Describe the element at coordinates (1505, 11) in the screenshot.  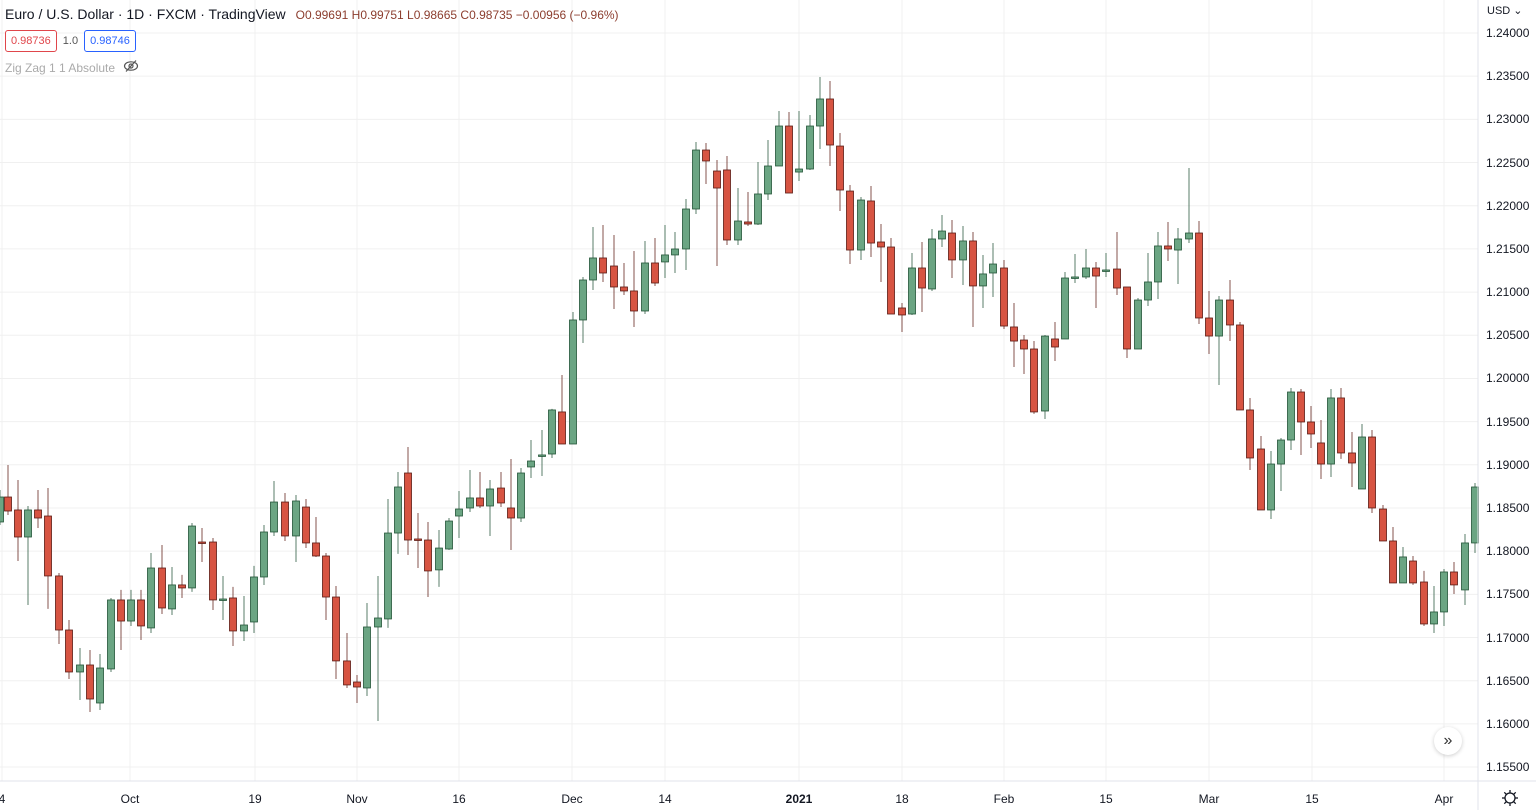
I see `currency-selector: USD ⌄` at that location.